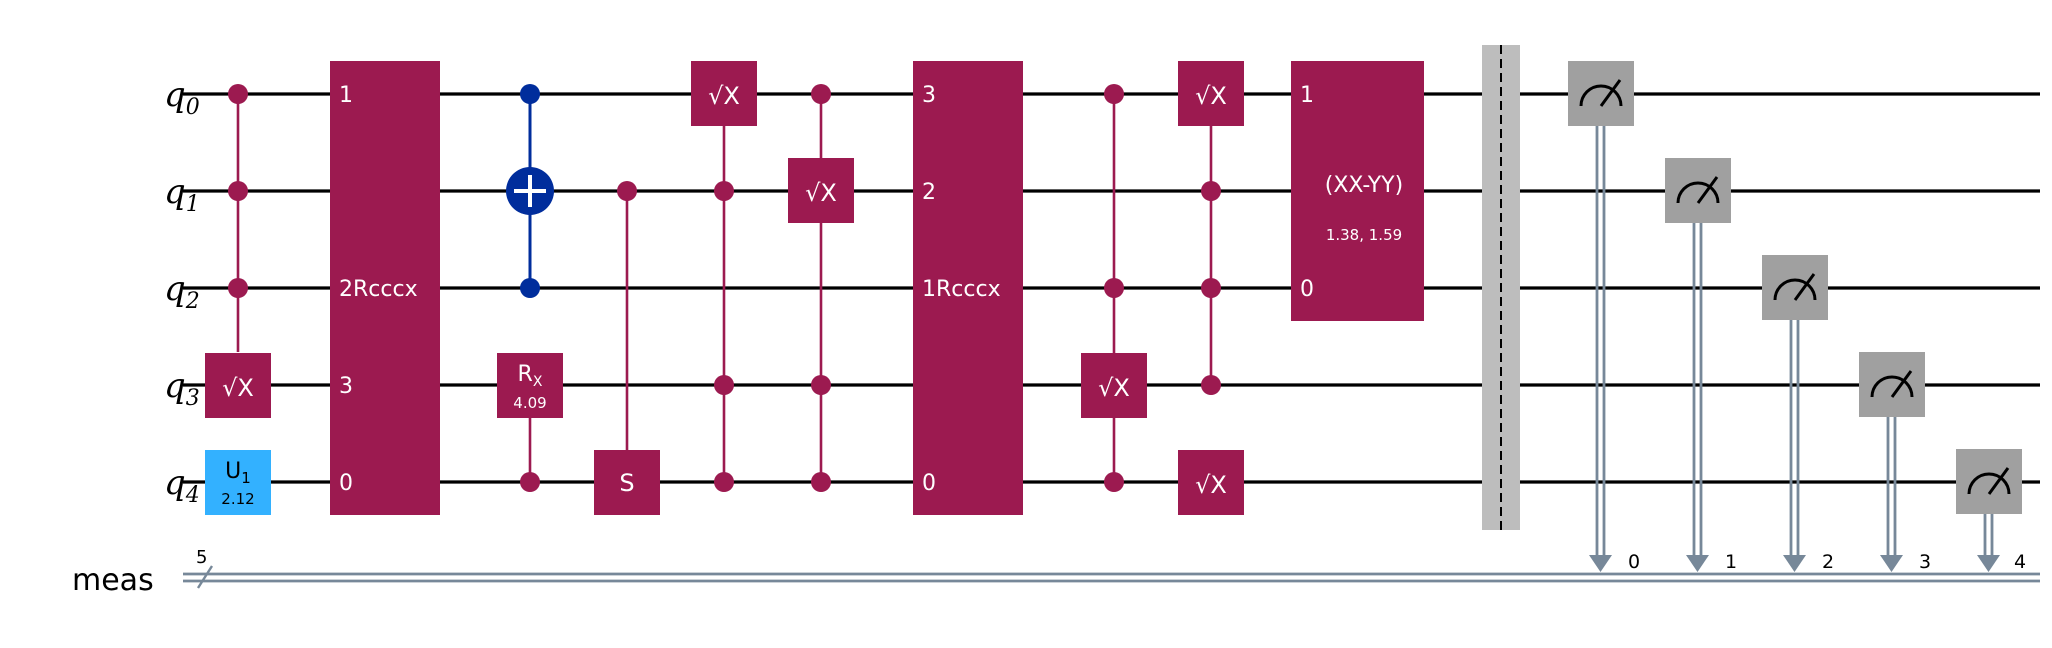 This screenshot has width=2052, height=648. What do you see at coordinates (627, 348) in the screenshot?
I see `cs-gate: S` at bounding box center [627, 348].